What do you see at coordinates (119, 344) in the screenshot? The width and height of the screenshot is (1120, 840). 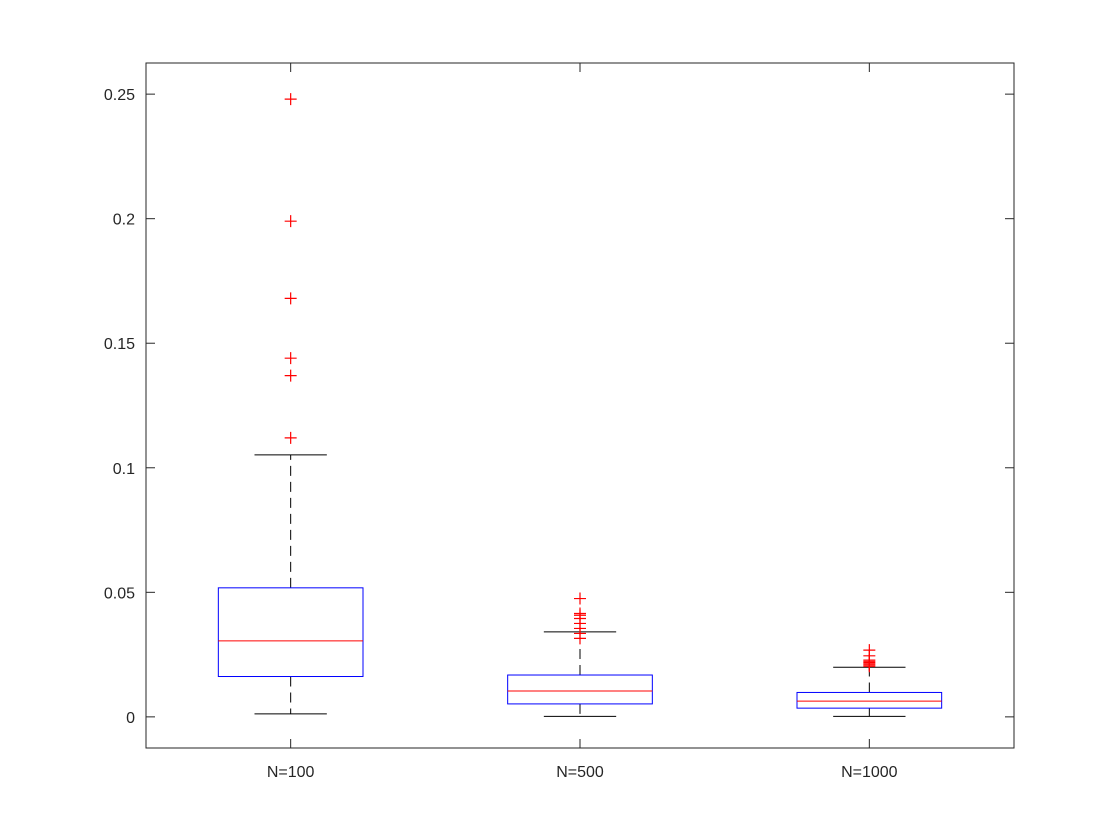 I see `y-tick-label: 0.15` at bounding box center [119, 344].